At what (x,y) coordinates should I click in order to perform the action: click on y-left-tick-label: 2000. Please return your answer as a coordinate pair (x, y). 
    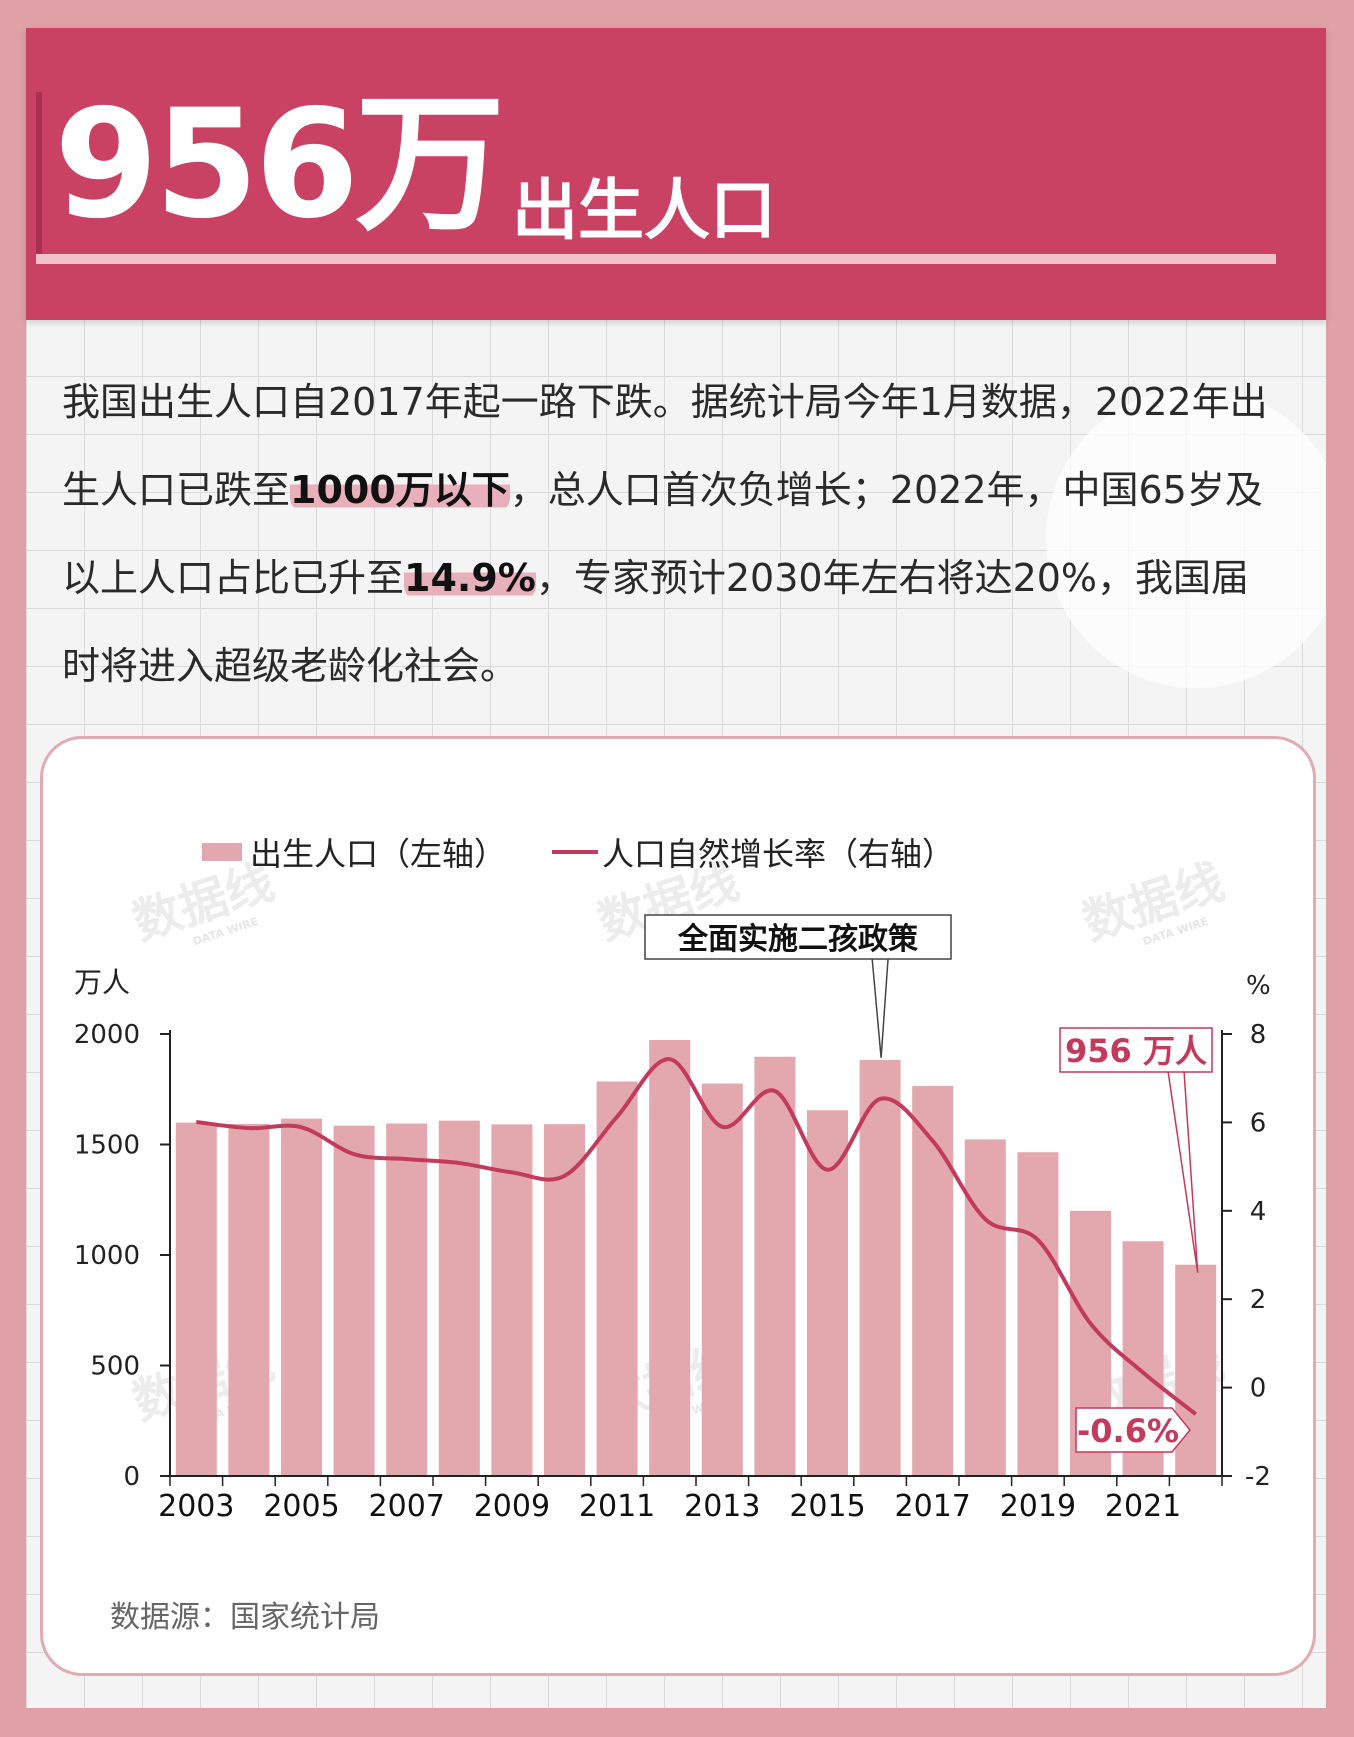
    Looking at the image, I should click on (107, 1035).